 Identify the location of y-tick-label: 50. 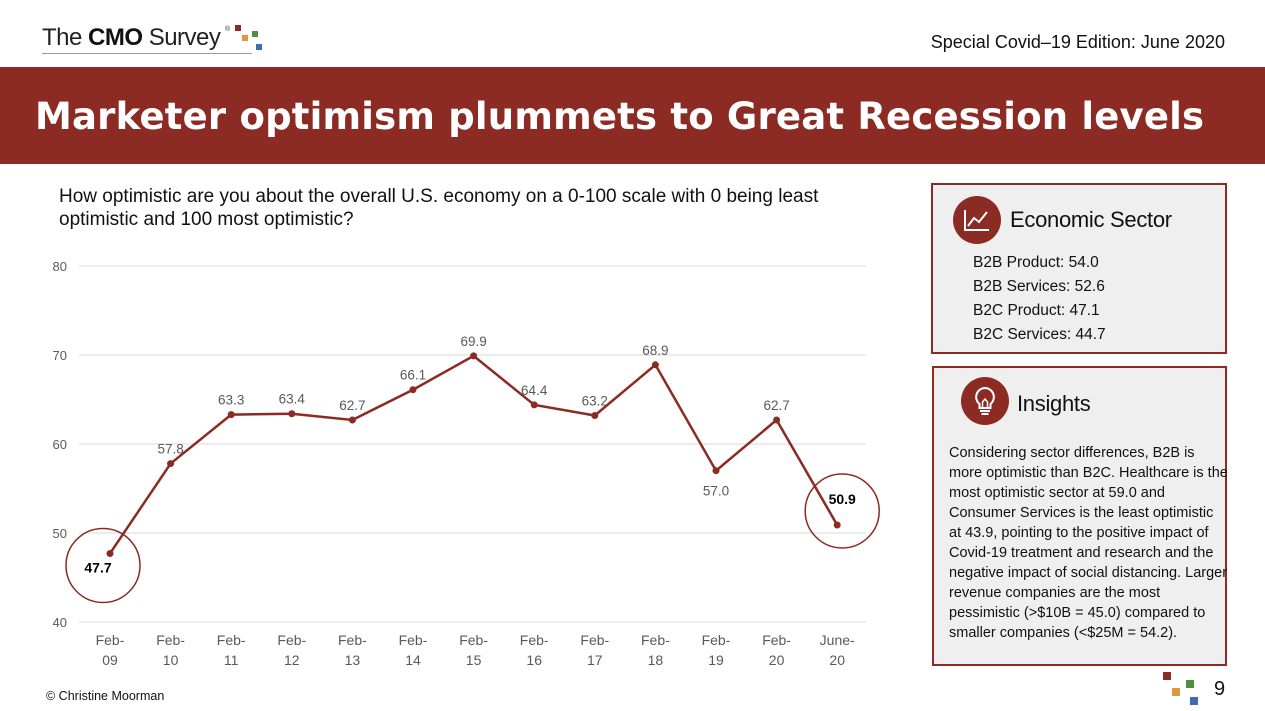
(60, 533).